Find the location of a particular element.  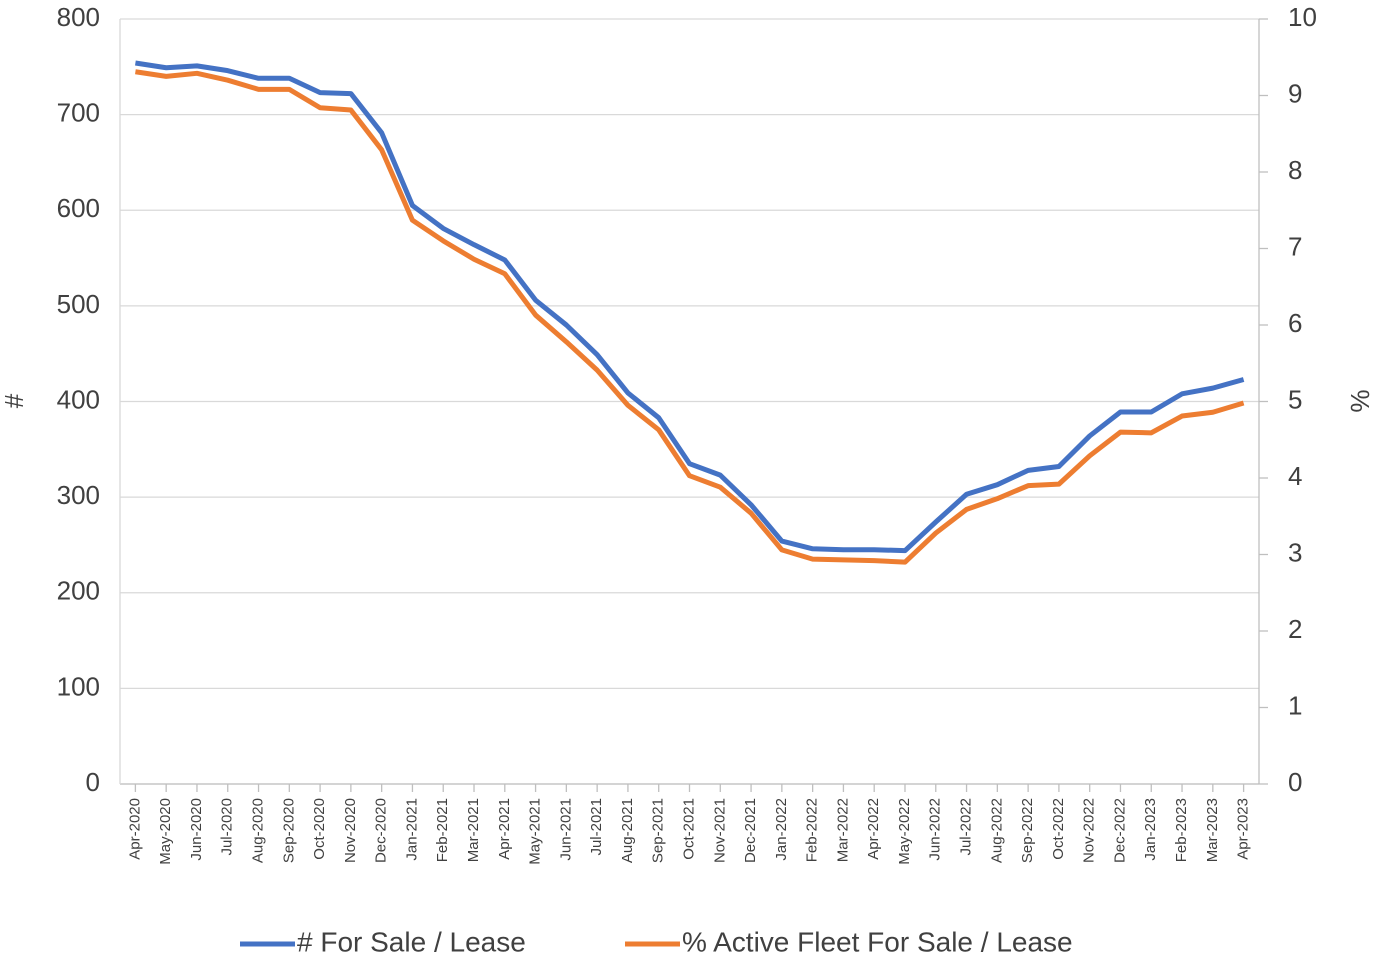

y-tick-label: 700 is located at coordinates (78, 113).